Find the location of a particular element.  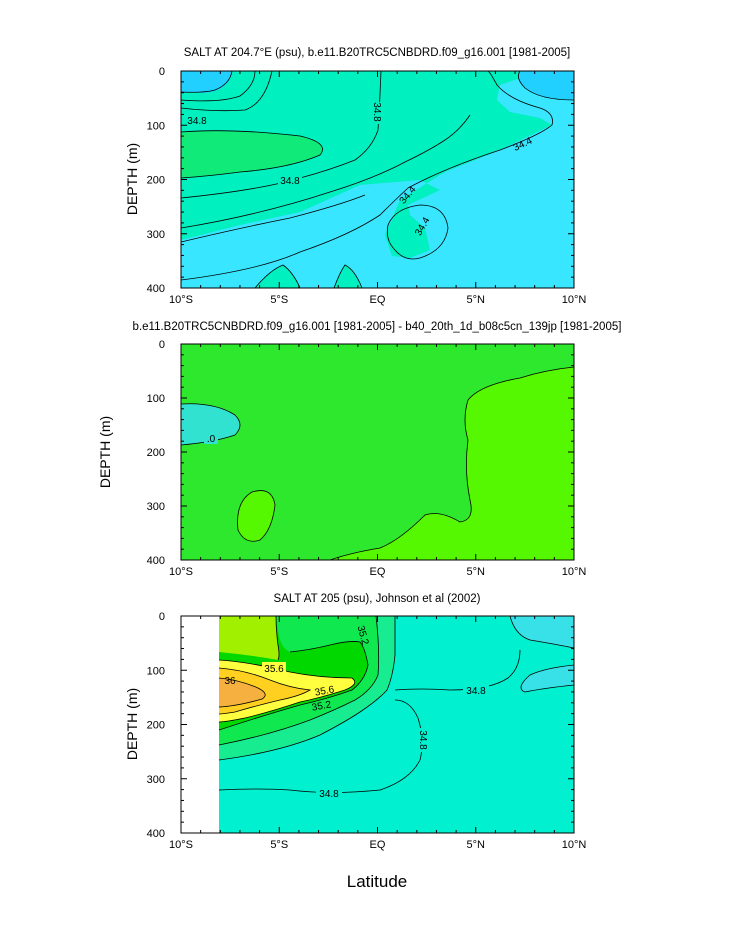

panel-2-fill-negative is located at coordinates (210, 424).